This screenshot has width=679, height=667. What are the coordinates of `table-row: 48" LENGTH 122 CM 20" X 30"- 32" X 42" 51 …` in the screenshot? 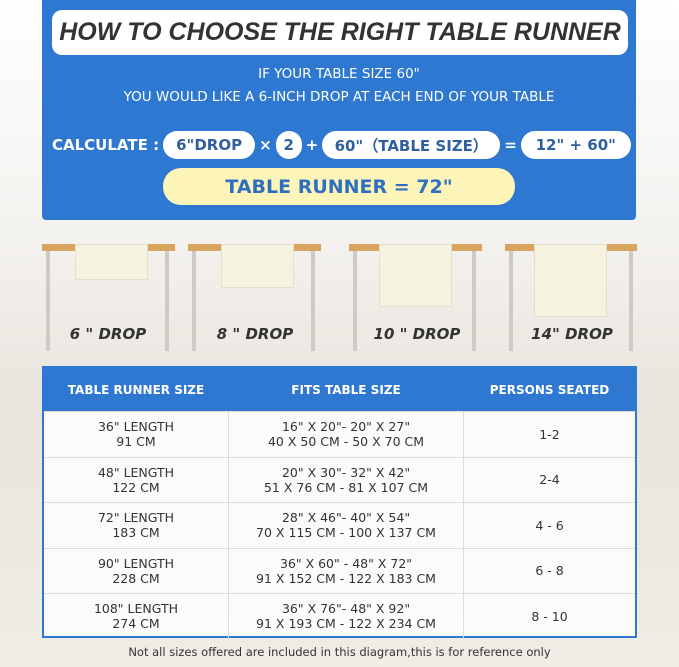 It's located at (339, 479).